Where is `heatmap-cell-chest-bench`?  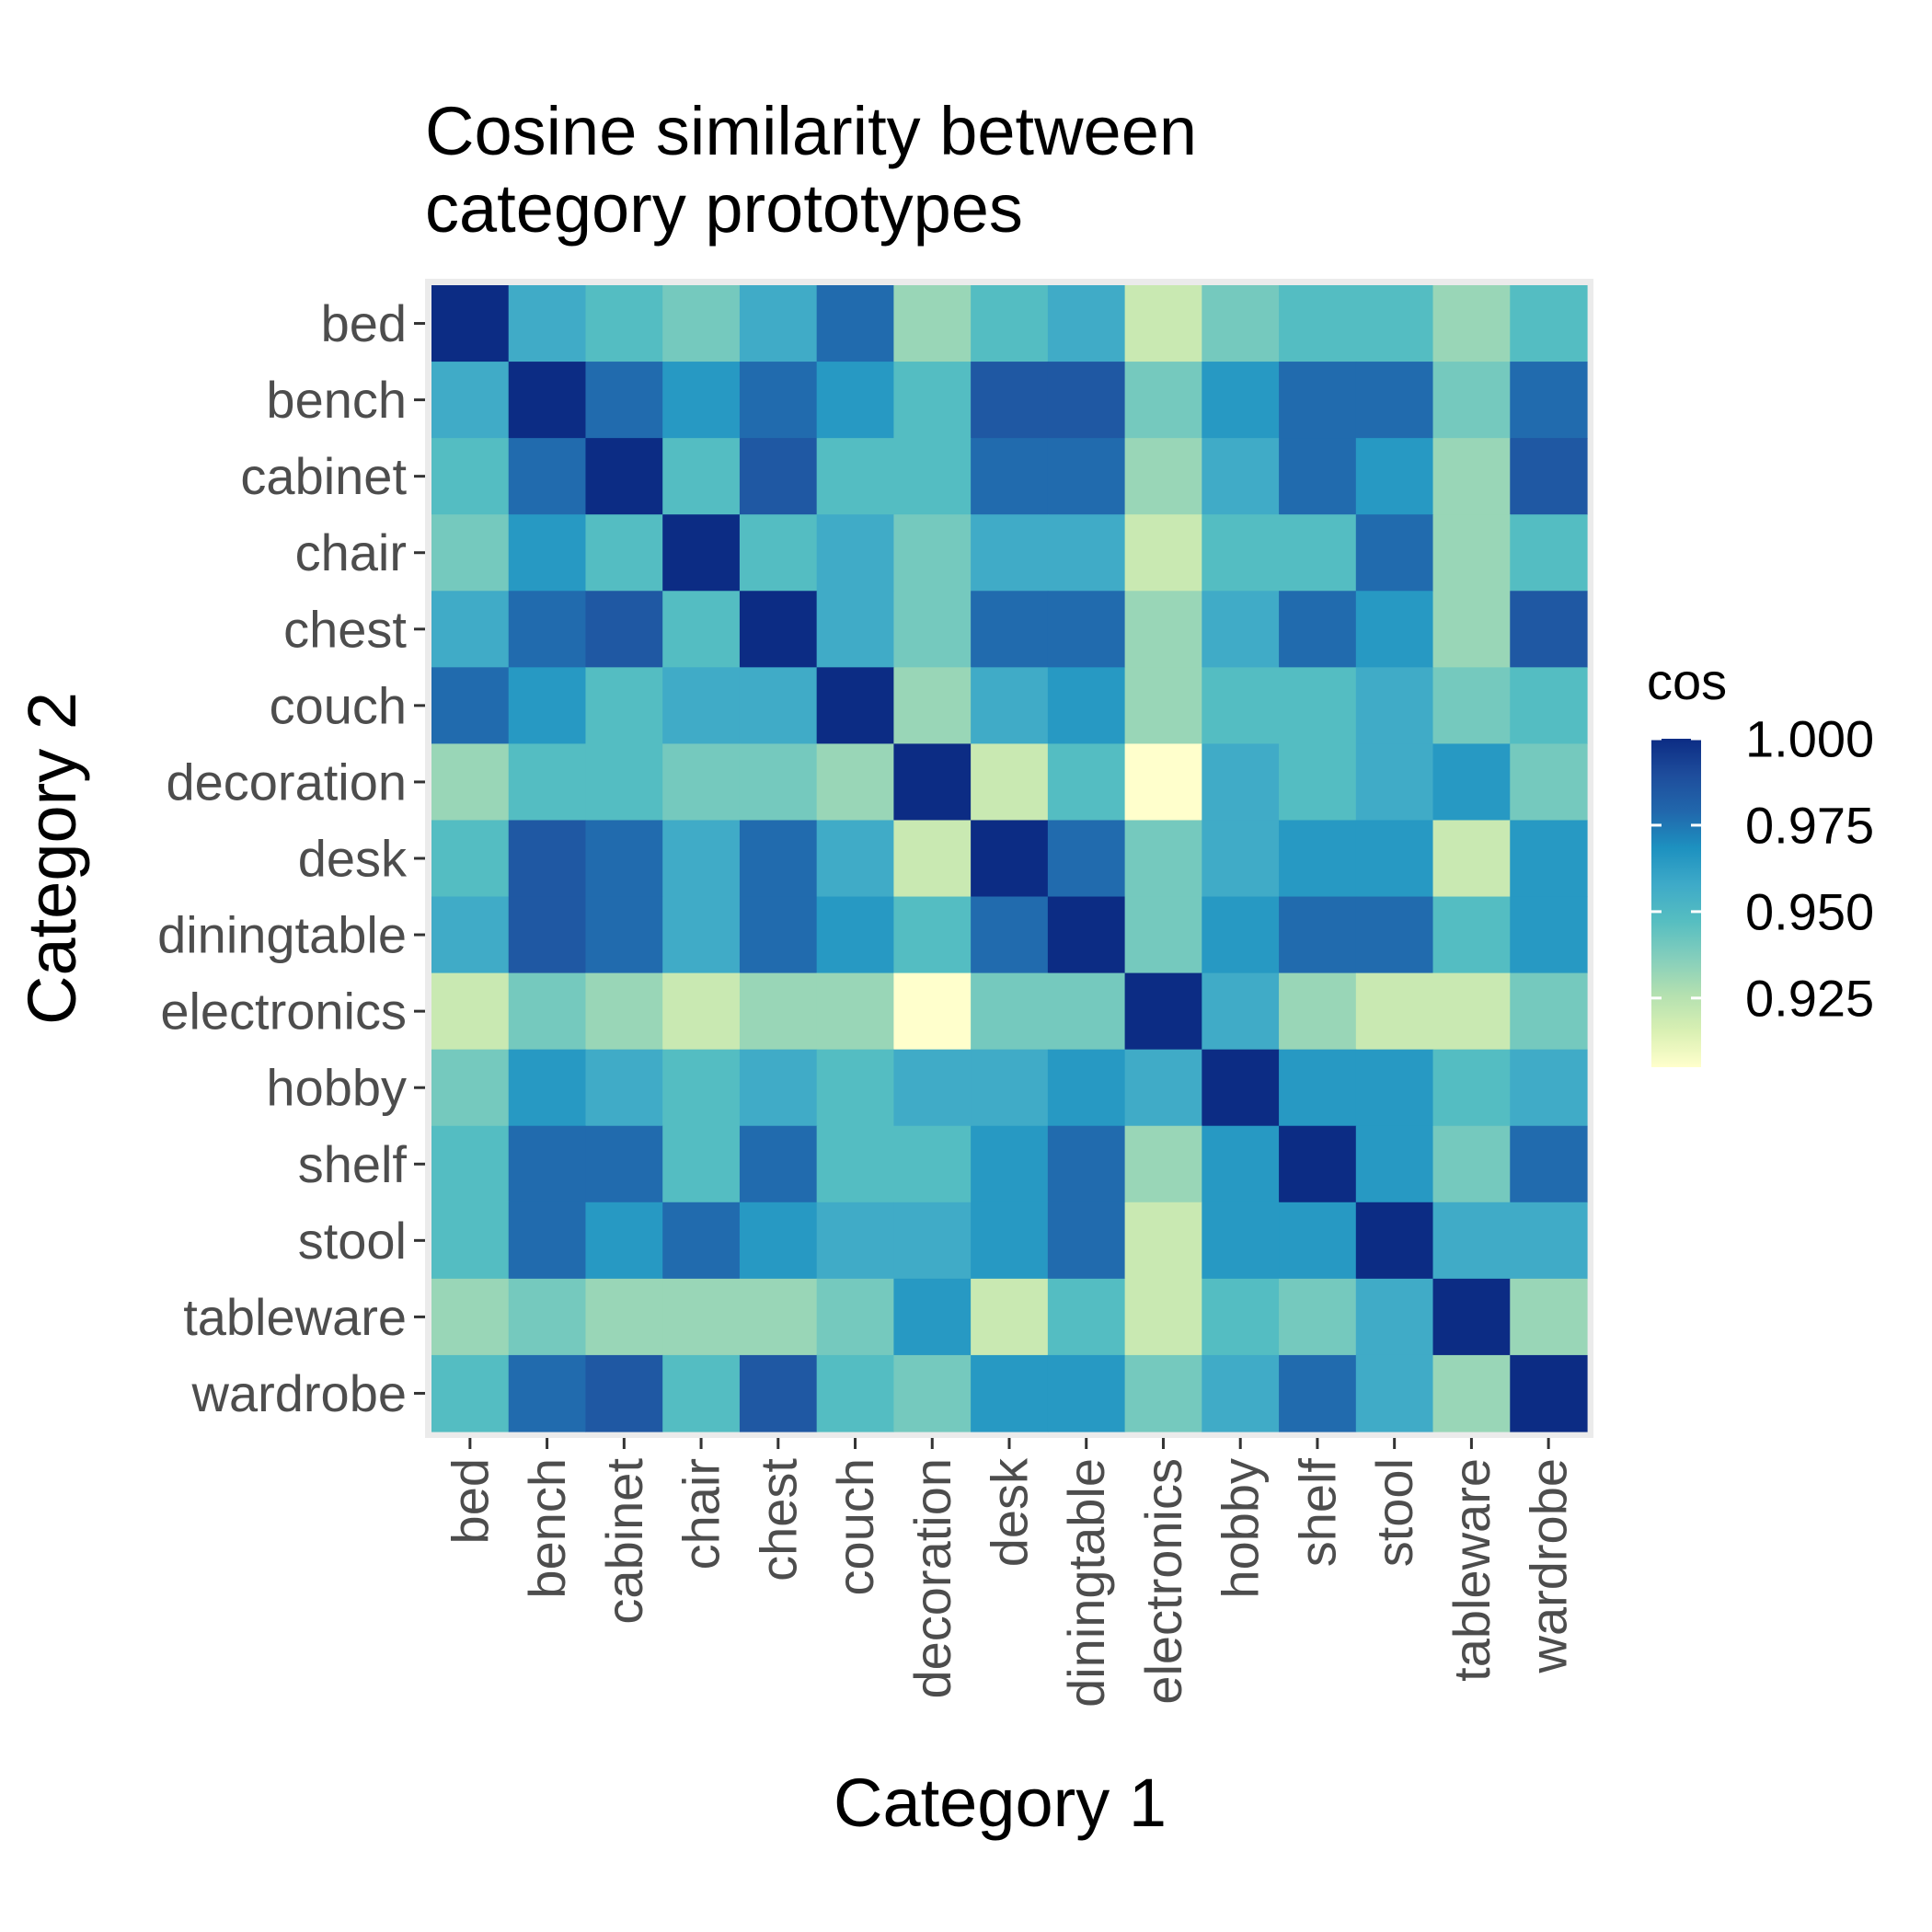
heatmap-cell-chest-bench is located at coordinates (778, 400).